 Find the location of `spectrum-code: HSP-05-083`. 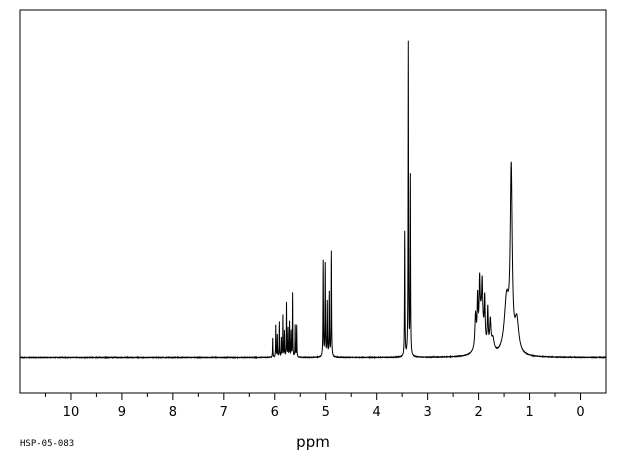

spectrum-code: HSP-05-083 is located at coordinates (47, 444).